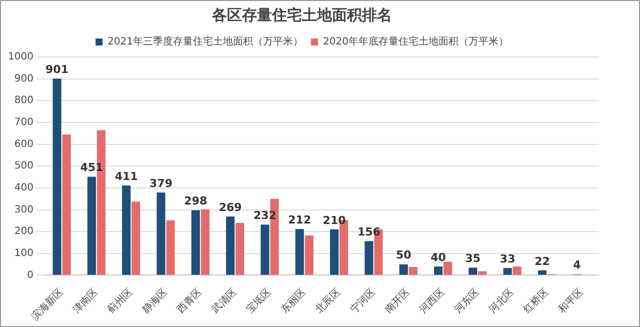 The height and width of the screenshot is (327, 640). Describe the element at coordinates (301, 15) in the screenshot. I see `chart-title: 各区存量住宅土地面积排名` at that location.